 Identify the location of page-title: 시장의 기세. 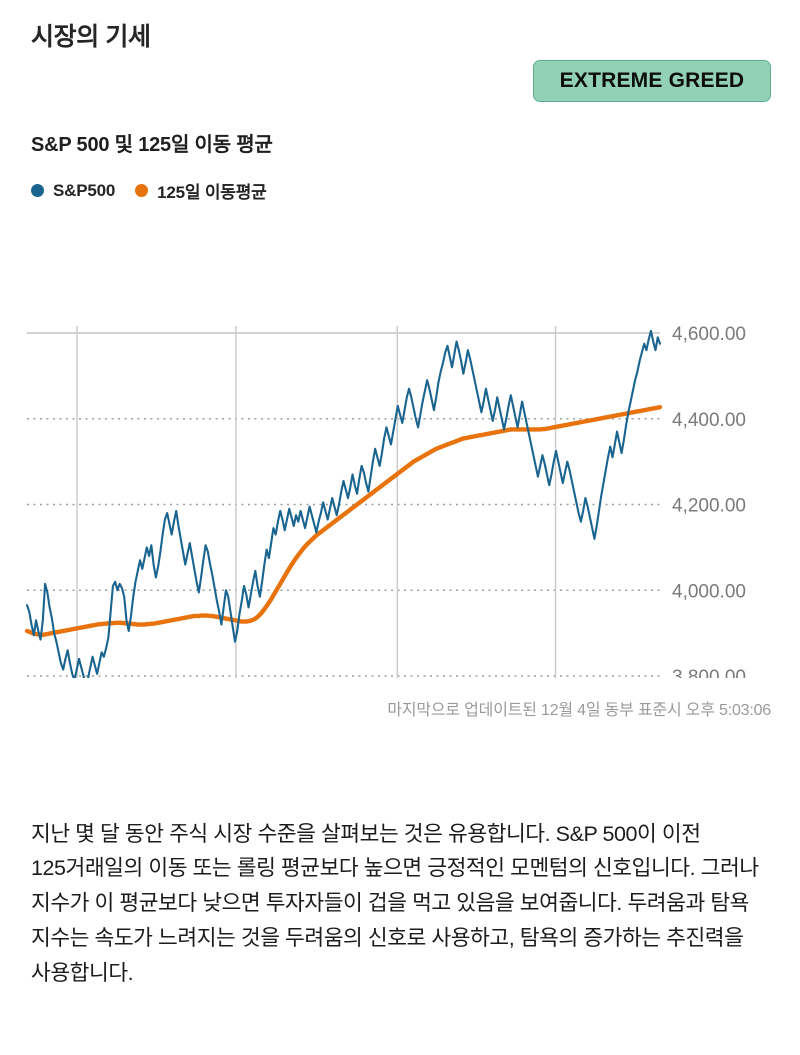
(91, 37).